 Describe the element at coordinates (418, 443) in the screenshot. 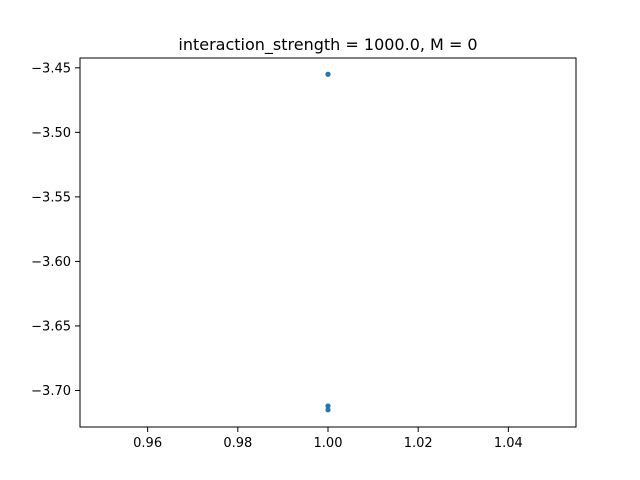

I see `x-tick-label: 1.02` at that location.